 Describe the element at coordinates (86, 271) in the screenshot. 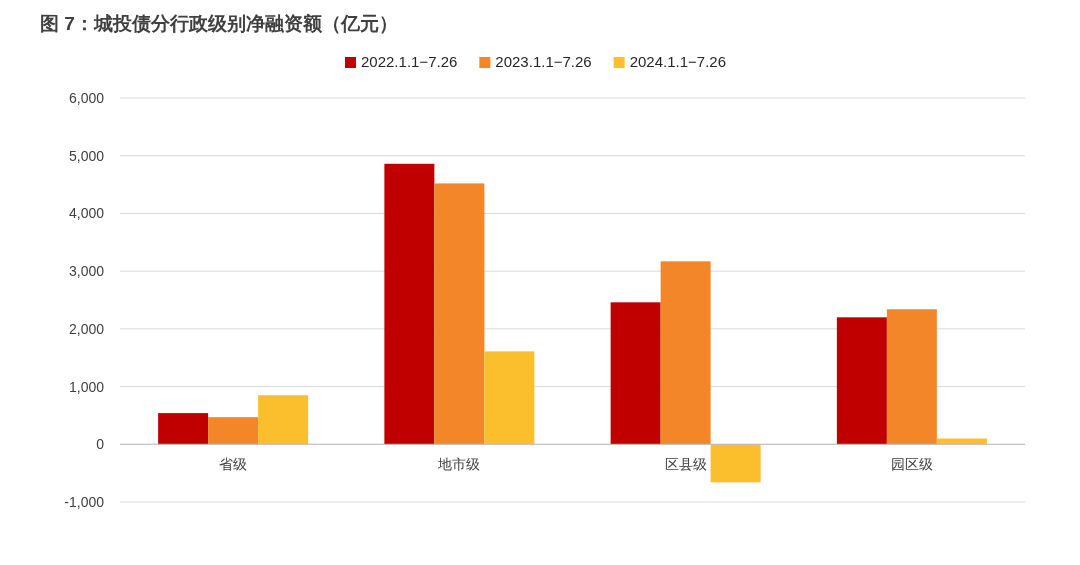

I see `y-tick-label: 3,000` at that location.